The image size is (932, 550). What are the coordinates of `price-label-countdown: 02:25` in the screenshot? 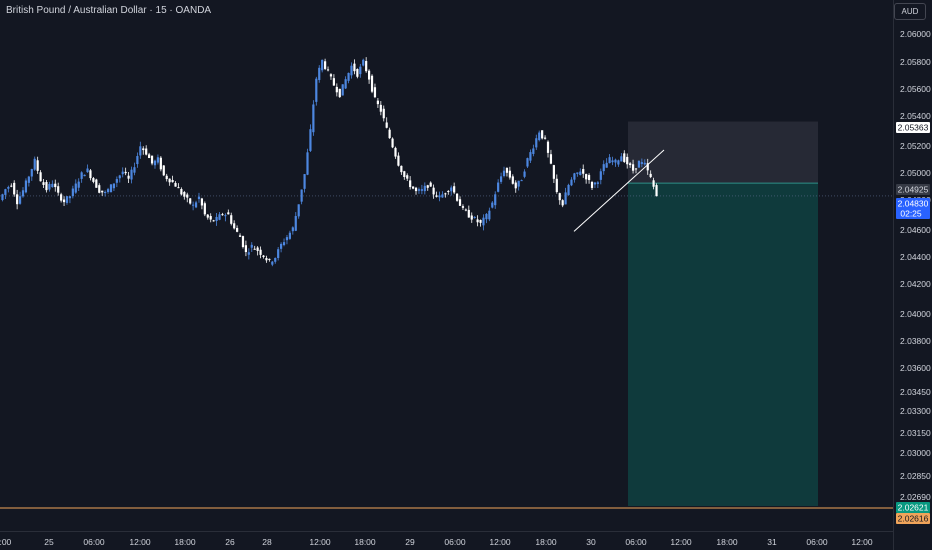 It's located at (911, 214).